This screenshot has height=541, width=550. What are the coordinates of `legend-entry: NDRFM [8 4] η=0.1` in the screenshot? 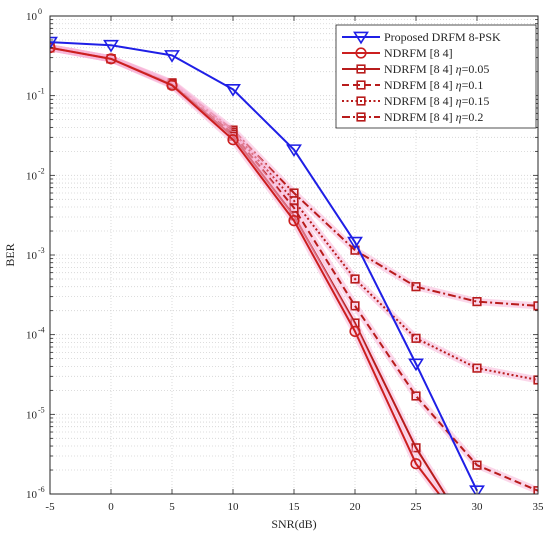 It's located at (412, 85).